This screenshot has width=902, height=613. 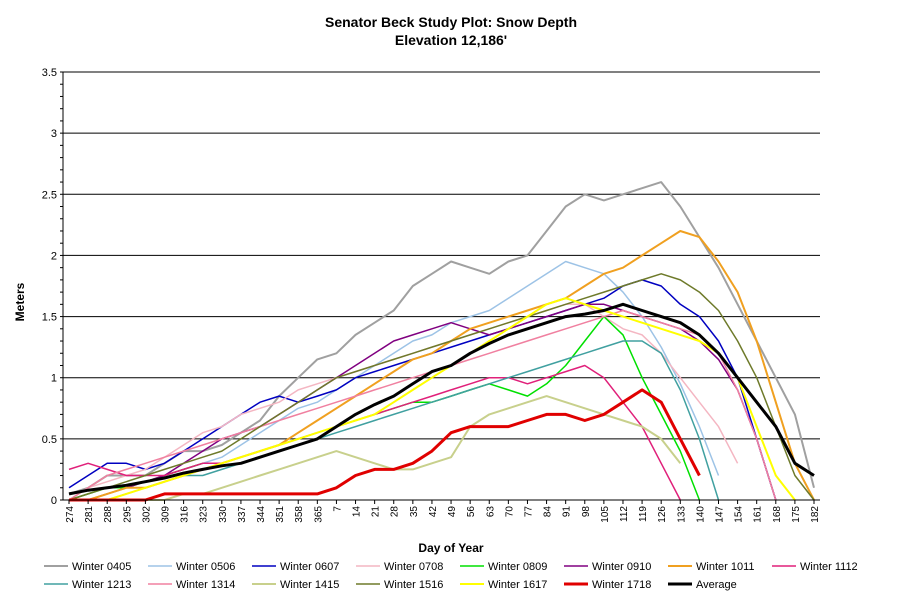 What do you see at coordinates (49, 287) in the screenshot?
I see `y-tick-labels: 0 0.5 1 1.5 2 2.5 3 3.5` at bounding box center [49, 287].